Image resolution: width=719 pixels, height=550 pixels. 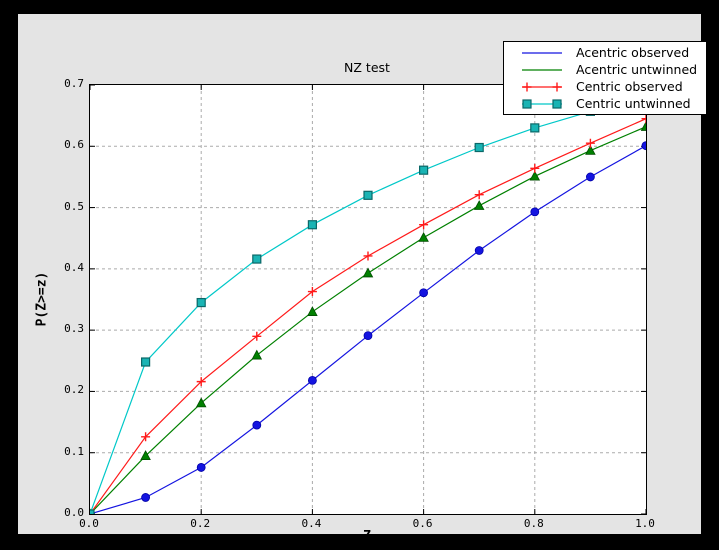 What do you see at coordinates (200, 523) in the screenshot?
I see `x-tick-label: 0.2` at bounding box center [200, 523].